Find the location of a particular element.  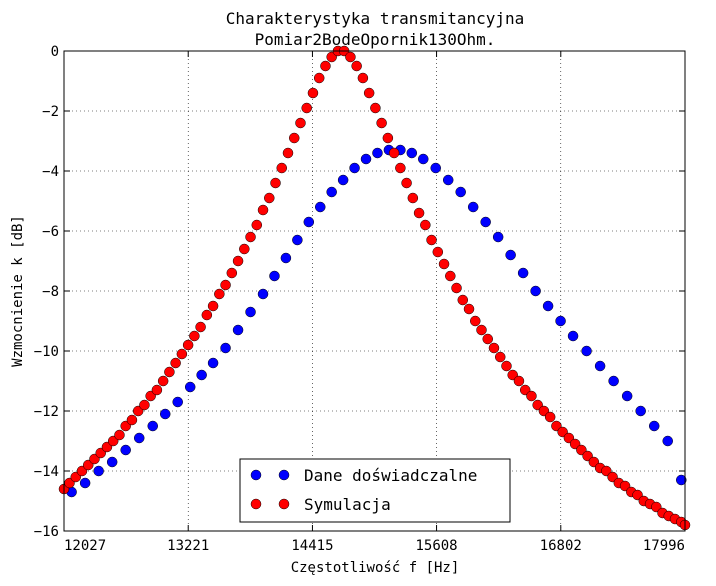

y-tick-label: −10 is located at coordinates (46, 352).